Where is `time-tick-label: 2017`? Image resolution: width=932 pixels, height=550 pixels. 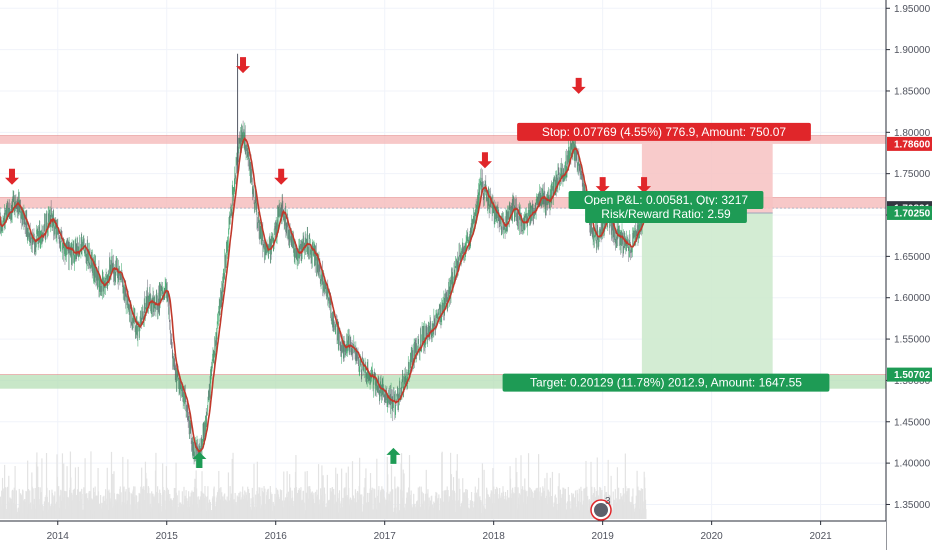
time-tick-label: 2017 is located at coordinates (385, 536).